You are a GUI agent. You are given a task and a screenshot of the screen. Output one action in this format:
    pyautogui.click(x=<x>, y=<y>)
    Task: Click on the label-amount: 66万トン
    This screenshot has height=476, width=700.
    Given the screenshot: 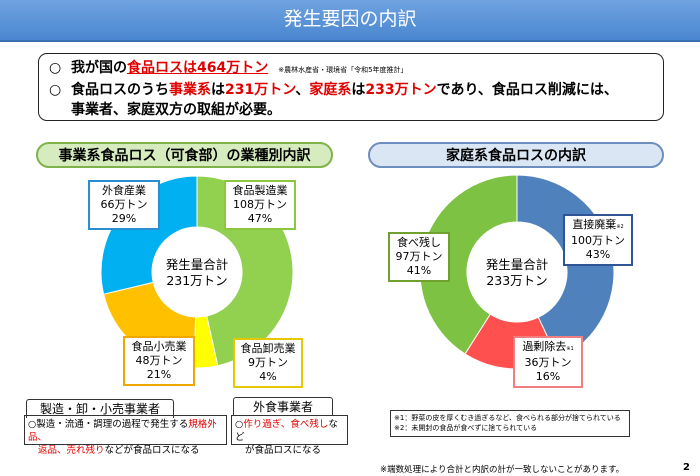 What is the action you would take?
    pyautogui.click(x=124, y=204)
    